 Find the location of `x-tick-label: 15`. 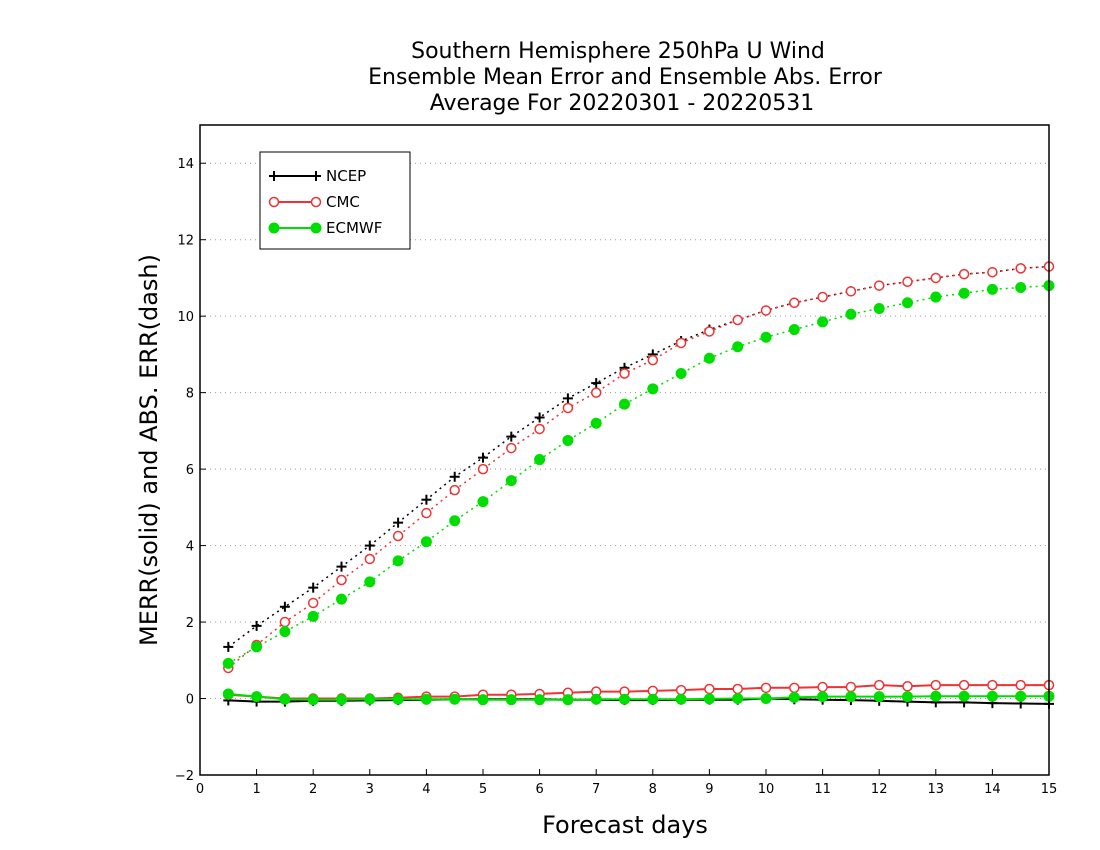

x-tick-label: 15 is located at coordinates (1049, 789).